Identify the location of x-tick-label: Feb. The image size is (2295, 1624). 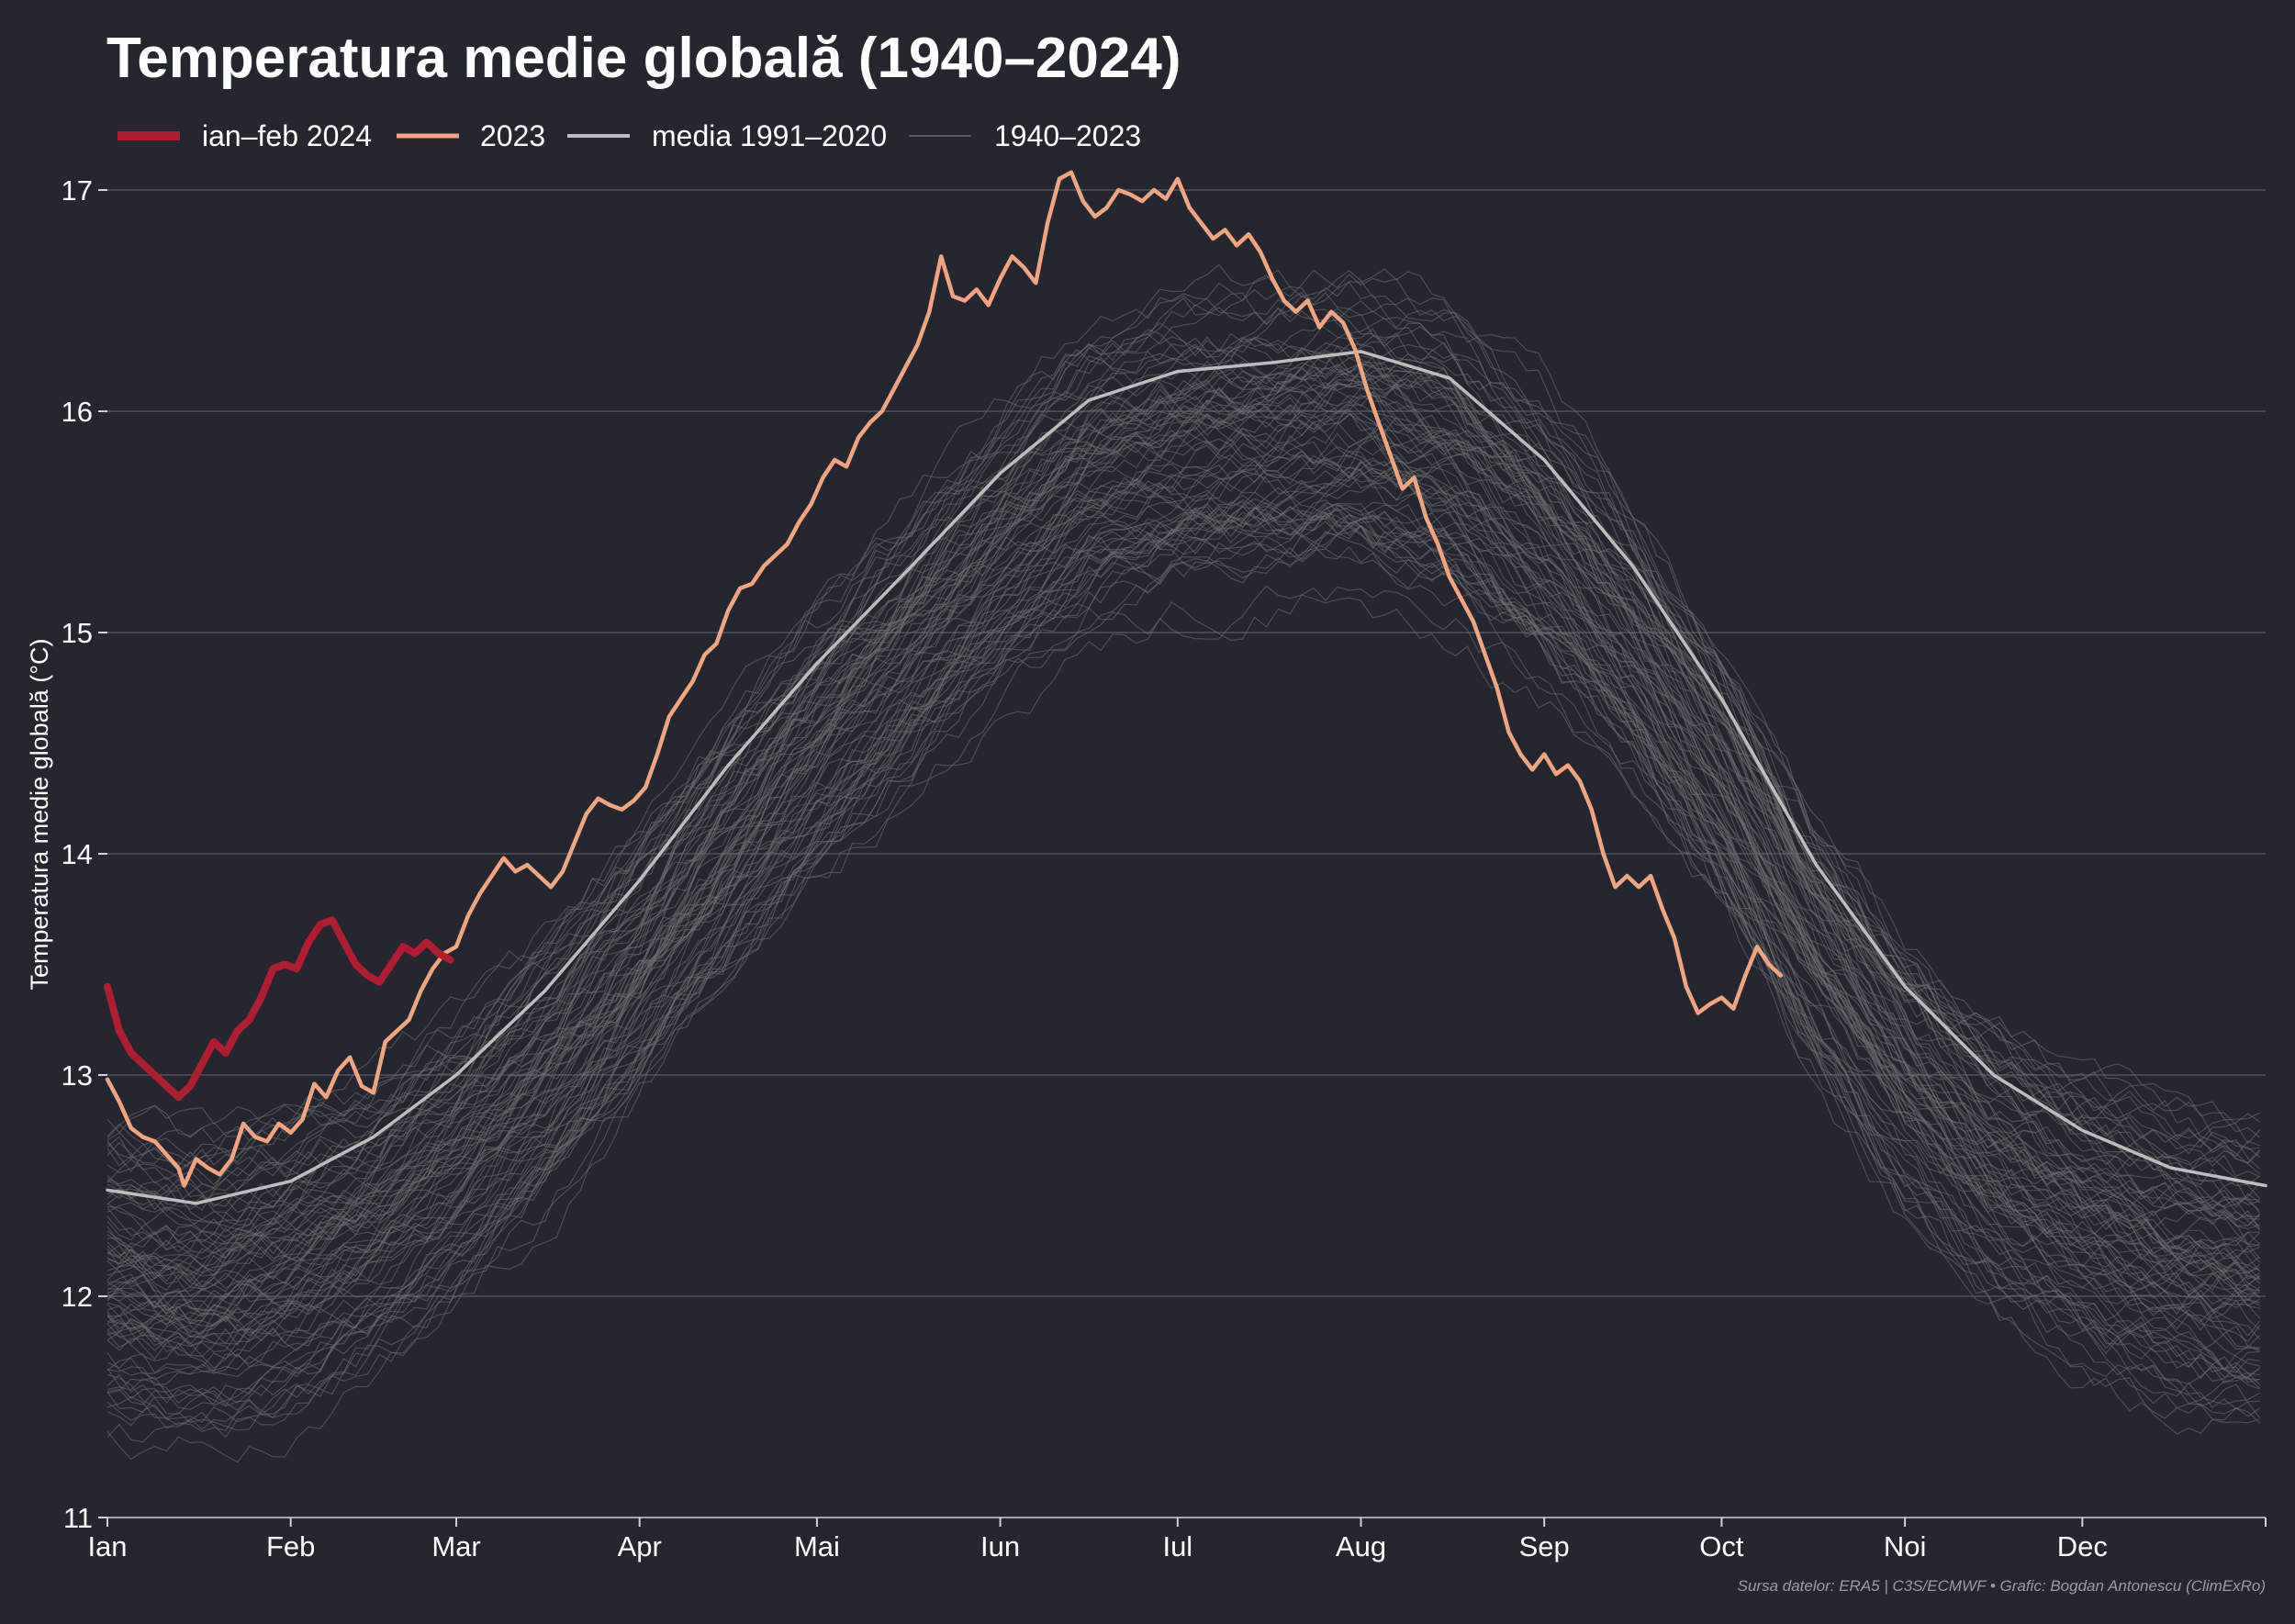
(290, 1546).